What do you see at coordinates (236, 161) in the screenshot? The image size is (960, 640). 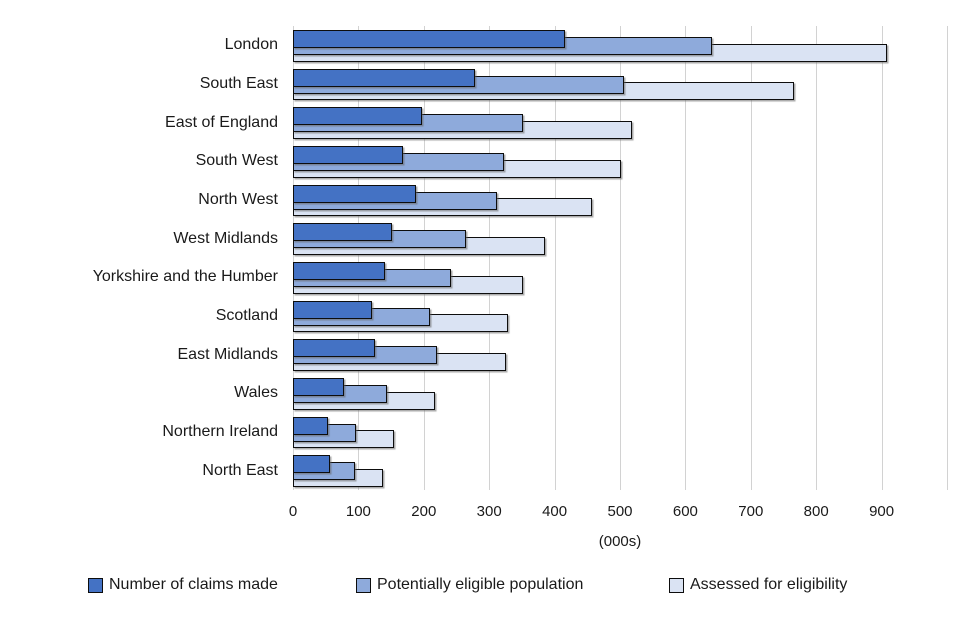 I see `category-label-south-west: South West` at bounding box center [236, 161].